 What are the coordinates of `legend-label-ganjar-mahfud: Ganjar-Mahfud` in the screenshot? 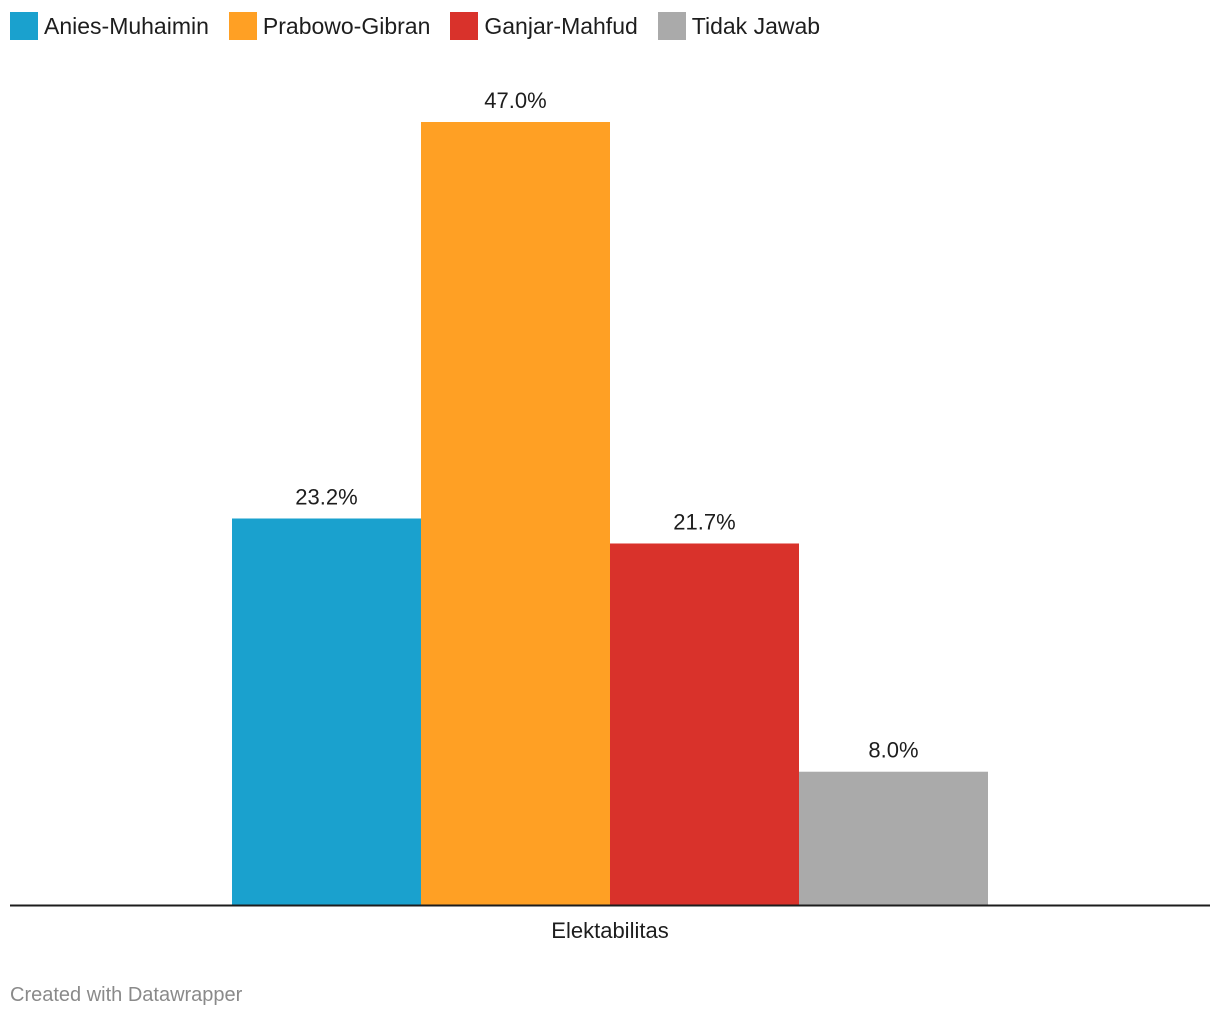 It's located at (561, 26).